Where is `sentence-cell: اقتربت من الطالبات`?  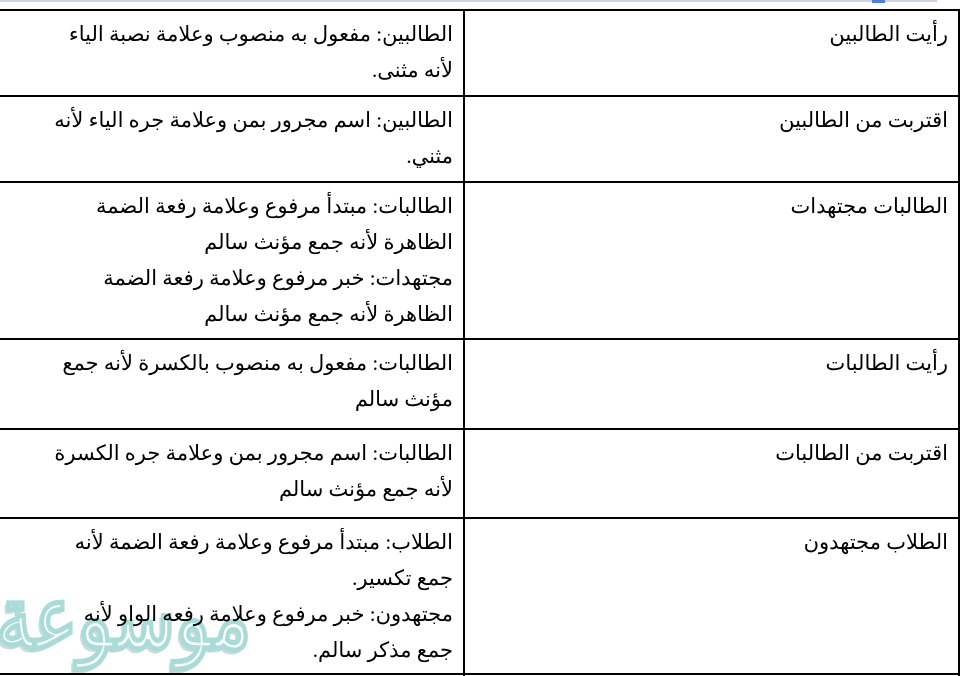
sentence-cell: اقتربت من الطالبات is located at coordinates (711, 473).